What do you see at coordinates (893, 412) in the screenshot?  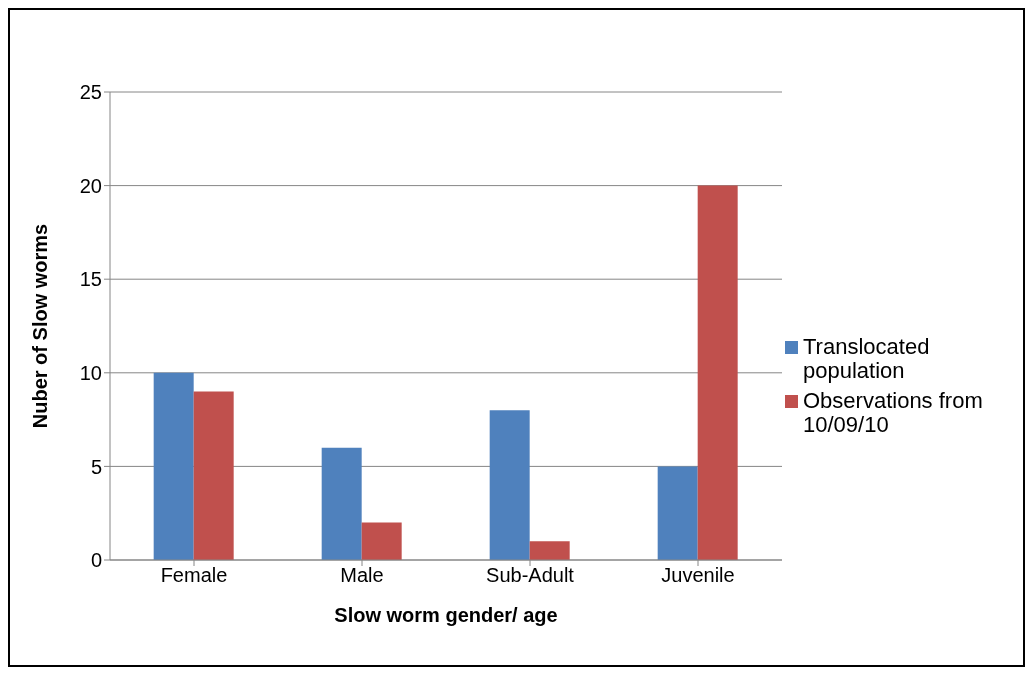 I see `legend-label: Observations from 10/09/10` at bounding box center [893, 412].